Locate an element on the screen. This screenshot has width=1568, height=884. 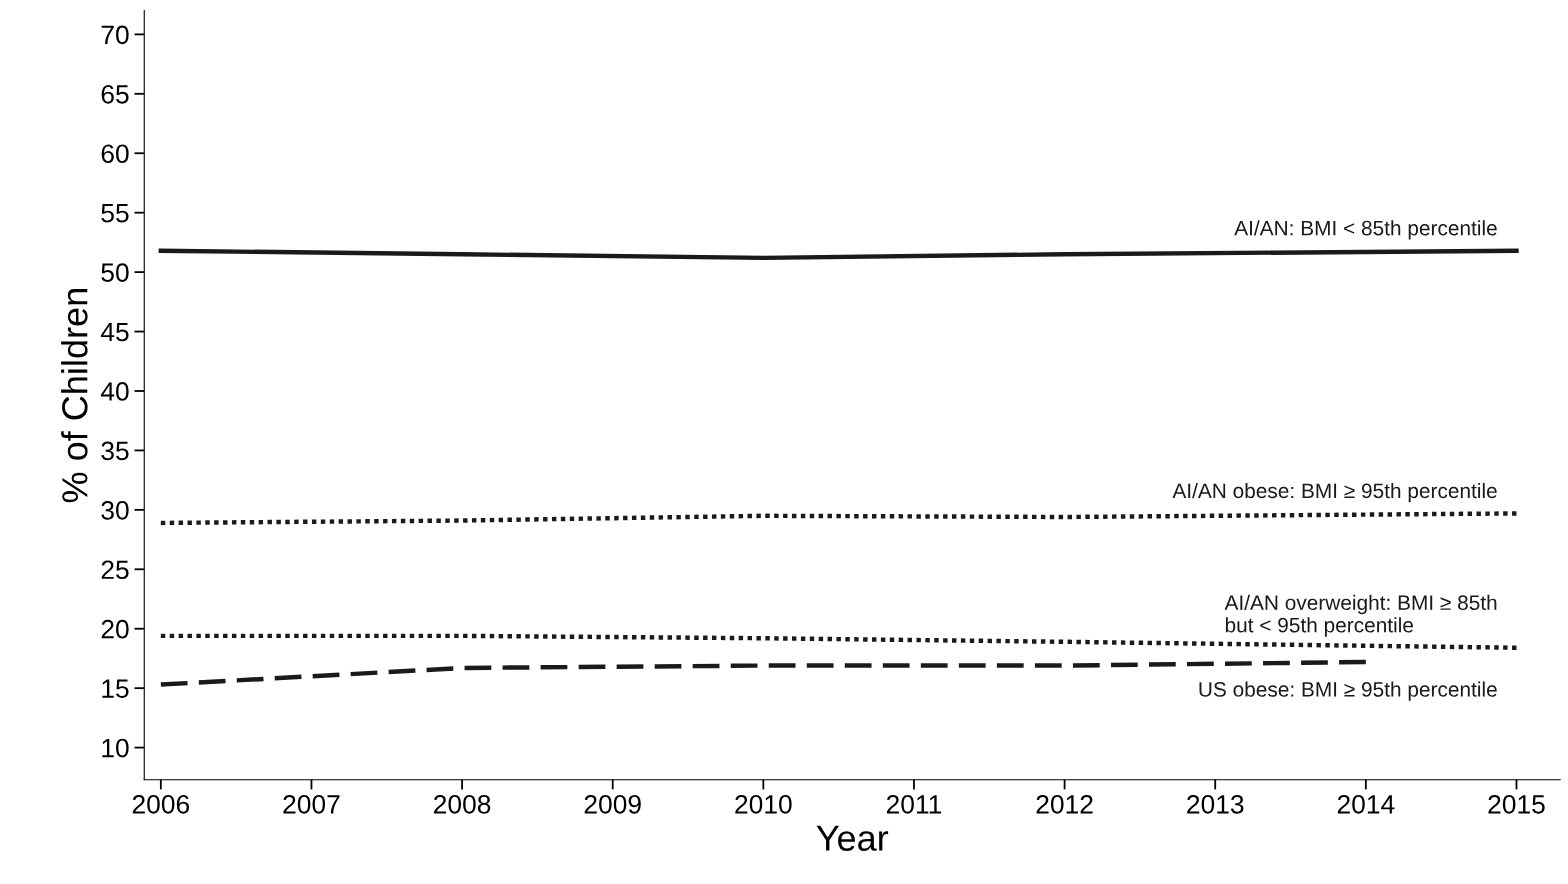
line-series is located at coordinates (838, 518).